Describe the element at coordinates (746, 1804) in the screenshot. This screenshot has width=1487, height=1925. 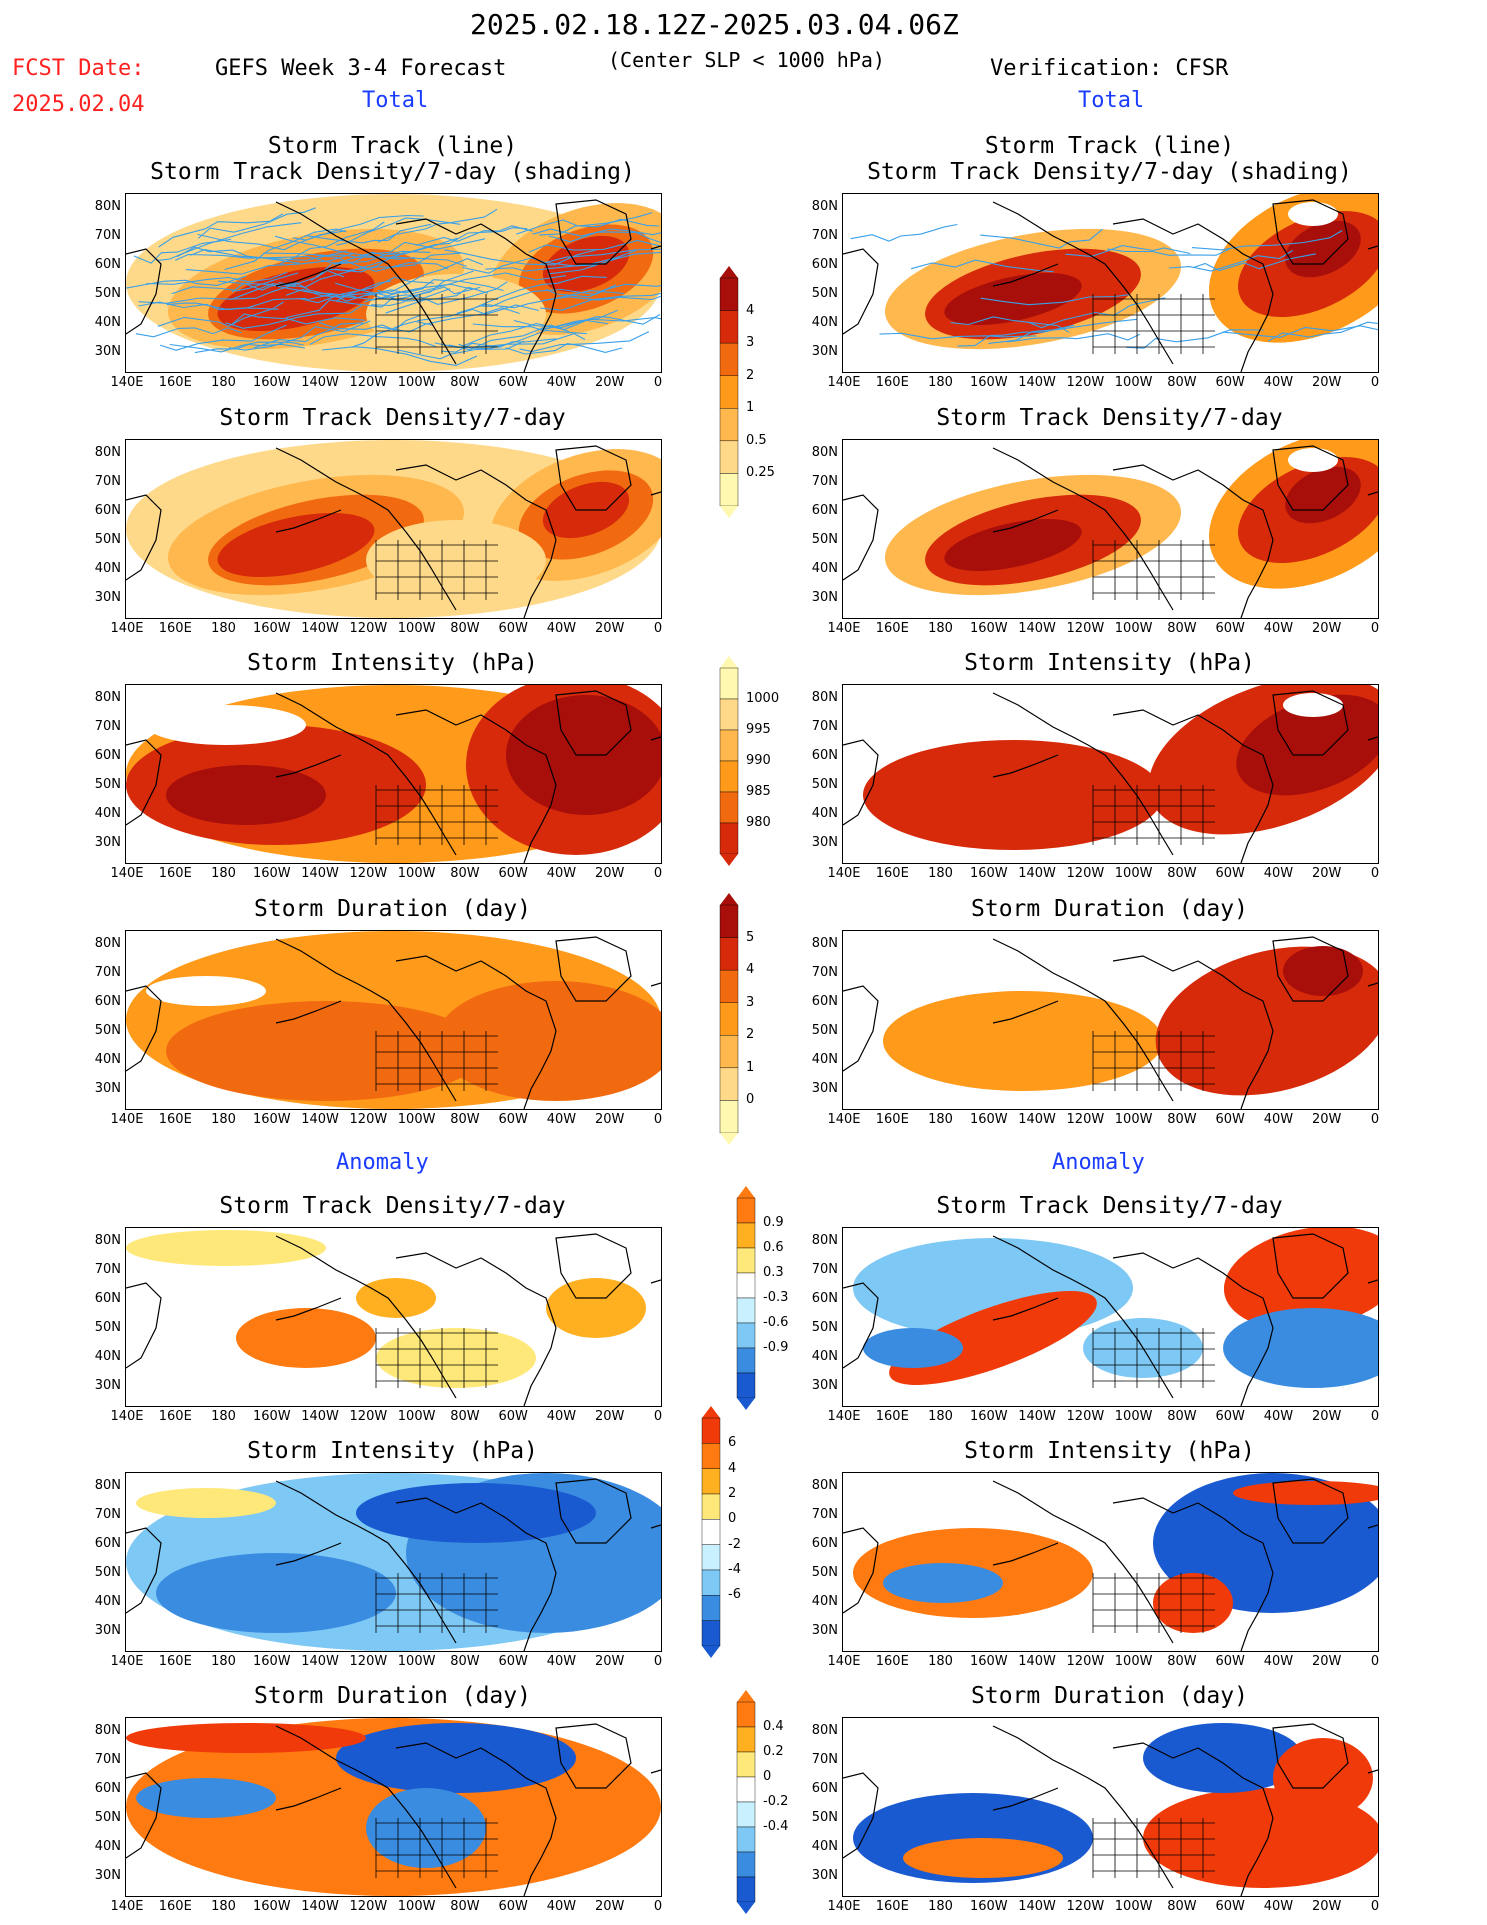
I see `colorbar-duration-anom` at that location.